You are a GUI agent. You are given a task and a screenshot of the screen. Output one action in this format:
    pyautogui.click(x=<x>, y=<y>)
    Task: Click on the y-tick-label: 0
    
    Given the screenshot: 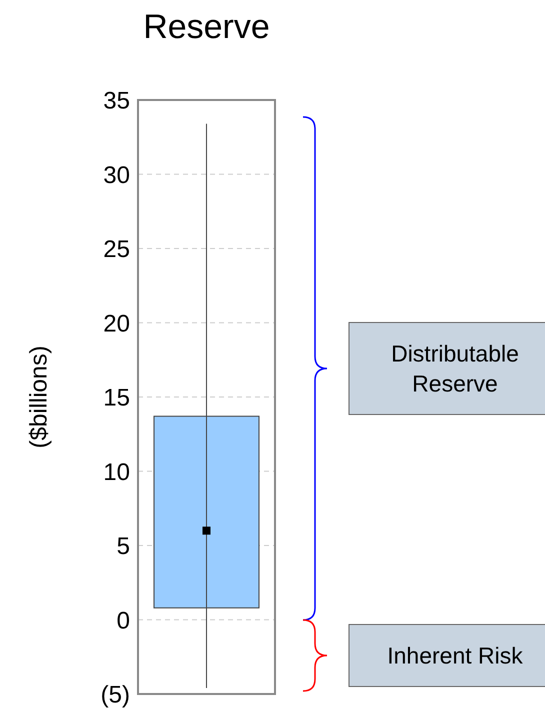 What is the action you would take?
    pyautogui.click(x=123, y=620)
    